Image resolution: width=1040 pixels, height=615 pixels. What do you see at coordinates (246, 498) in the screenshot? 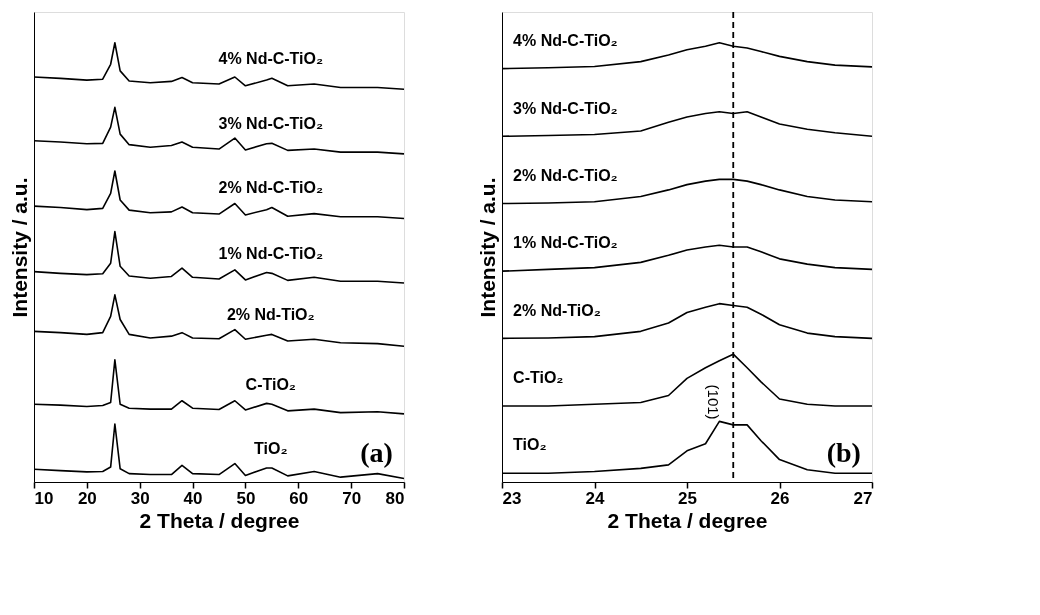
I see `x-tick-label: 50` at bounding box center [246, 498].